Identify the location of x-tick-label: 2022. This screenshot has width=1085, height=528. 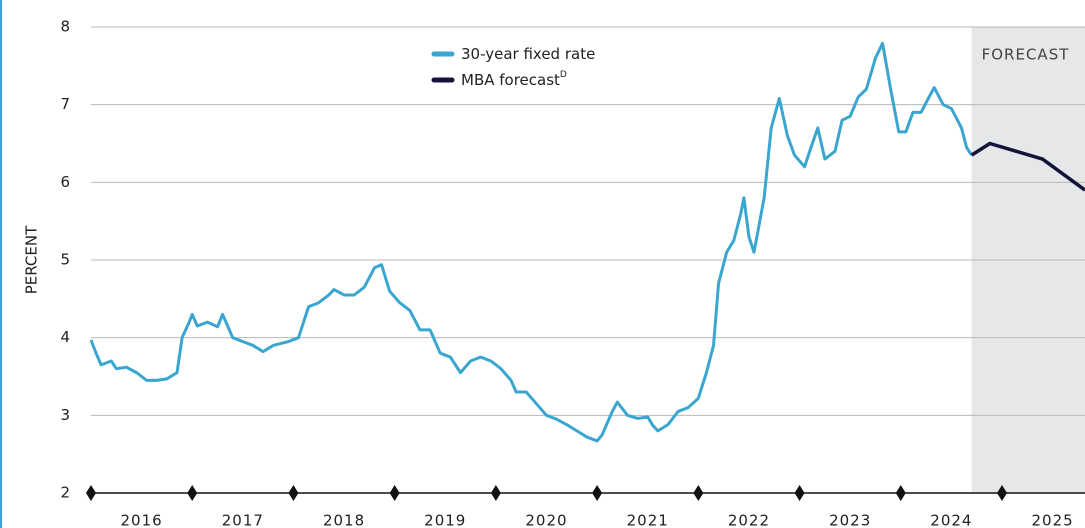
(749, 520).